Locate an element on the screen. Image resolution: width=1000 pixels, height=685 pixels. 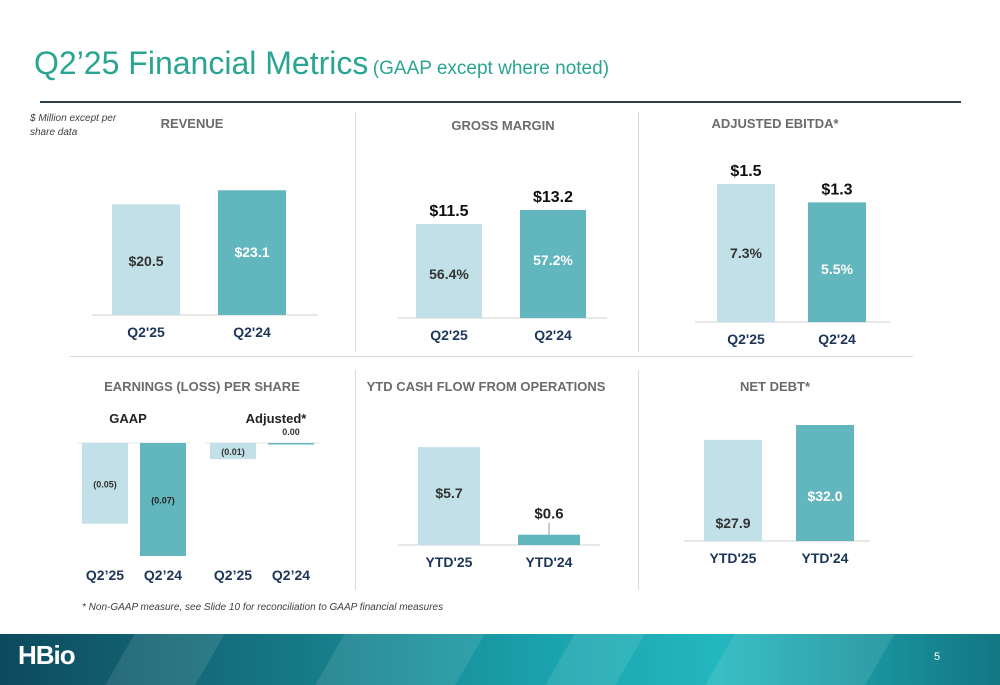
footer-band: HBio 5 is located at coordinates (500, 659).